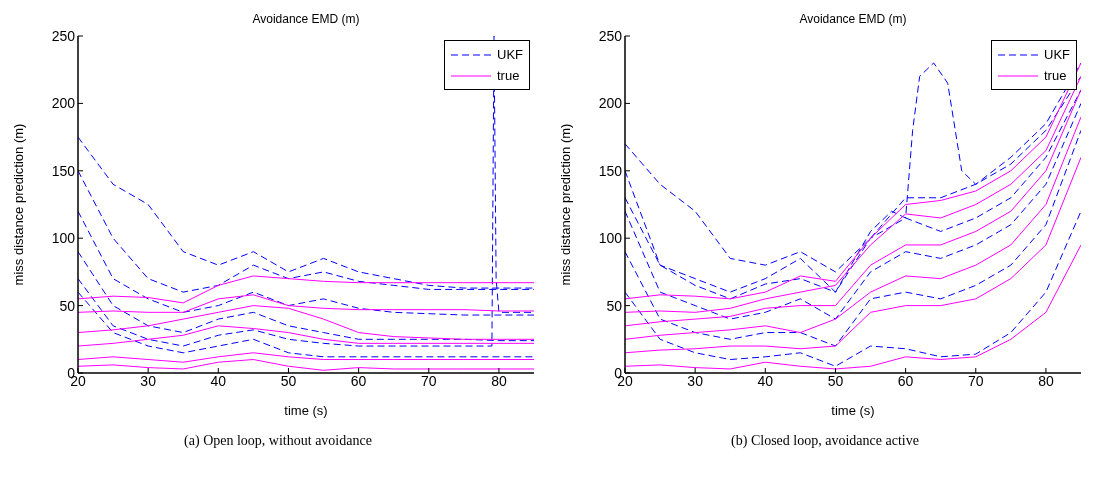  I want to click on text: (a) Open loop, without avoidance, so click(278, 441).